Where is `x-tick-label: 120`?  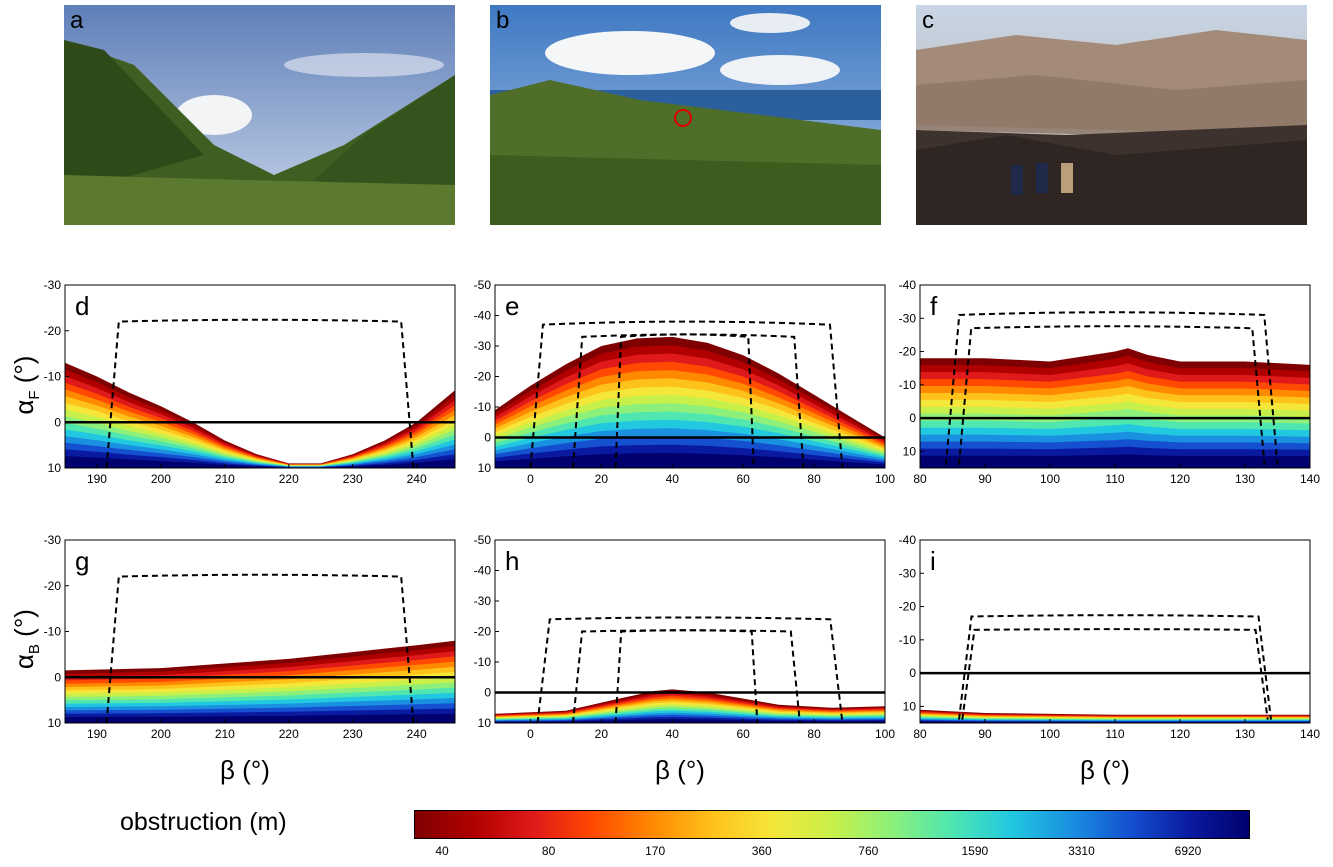 x-tick-label: 120 is located at coordinates (1180, 479).